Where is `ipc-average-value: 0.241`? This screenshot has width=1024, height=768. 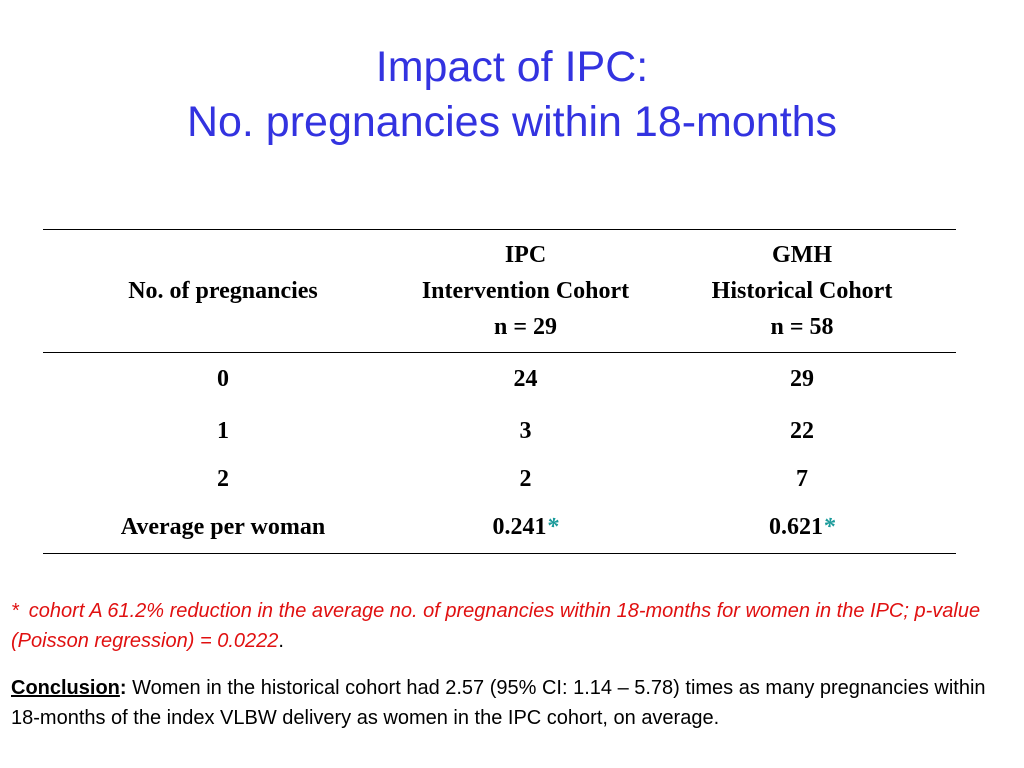
ipc-average-value: 0.241 is located at coordinates (519, 527).